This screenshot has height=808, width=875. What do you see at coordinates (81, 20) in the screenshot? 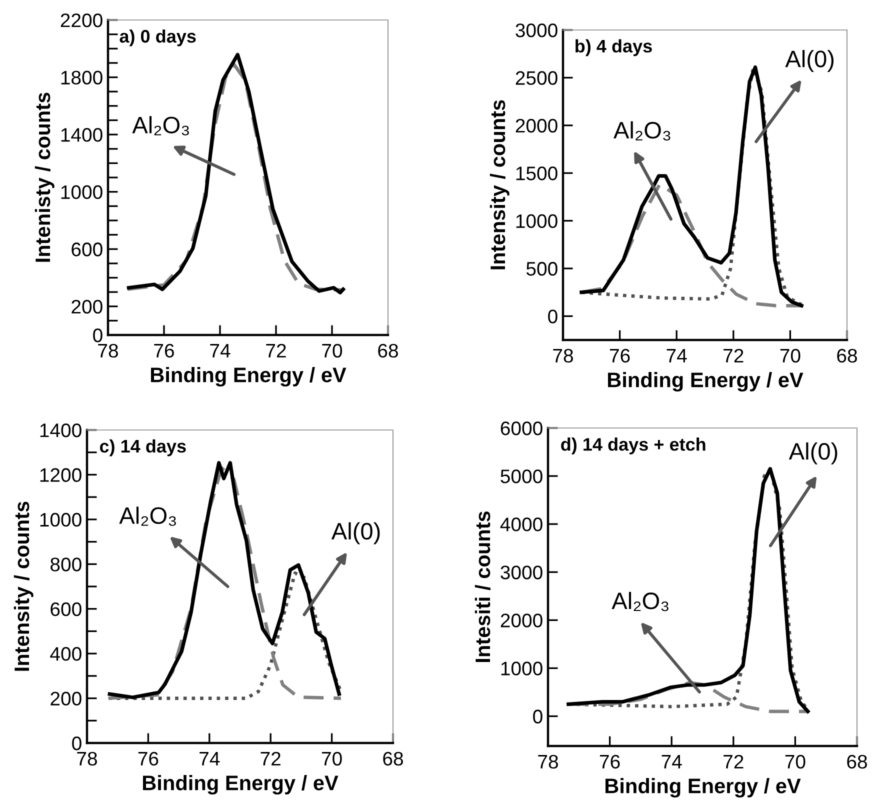
I see `y-tick-label: 2200` at bounding box center [81, 20].